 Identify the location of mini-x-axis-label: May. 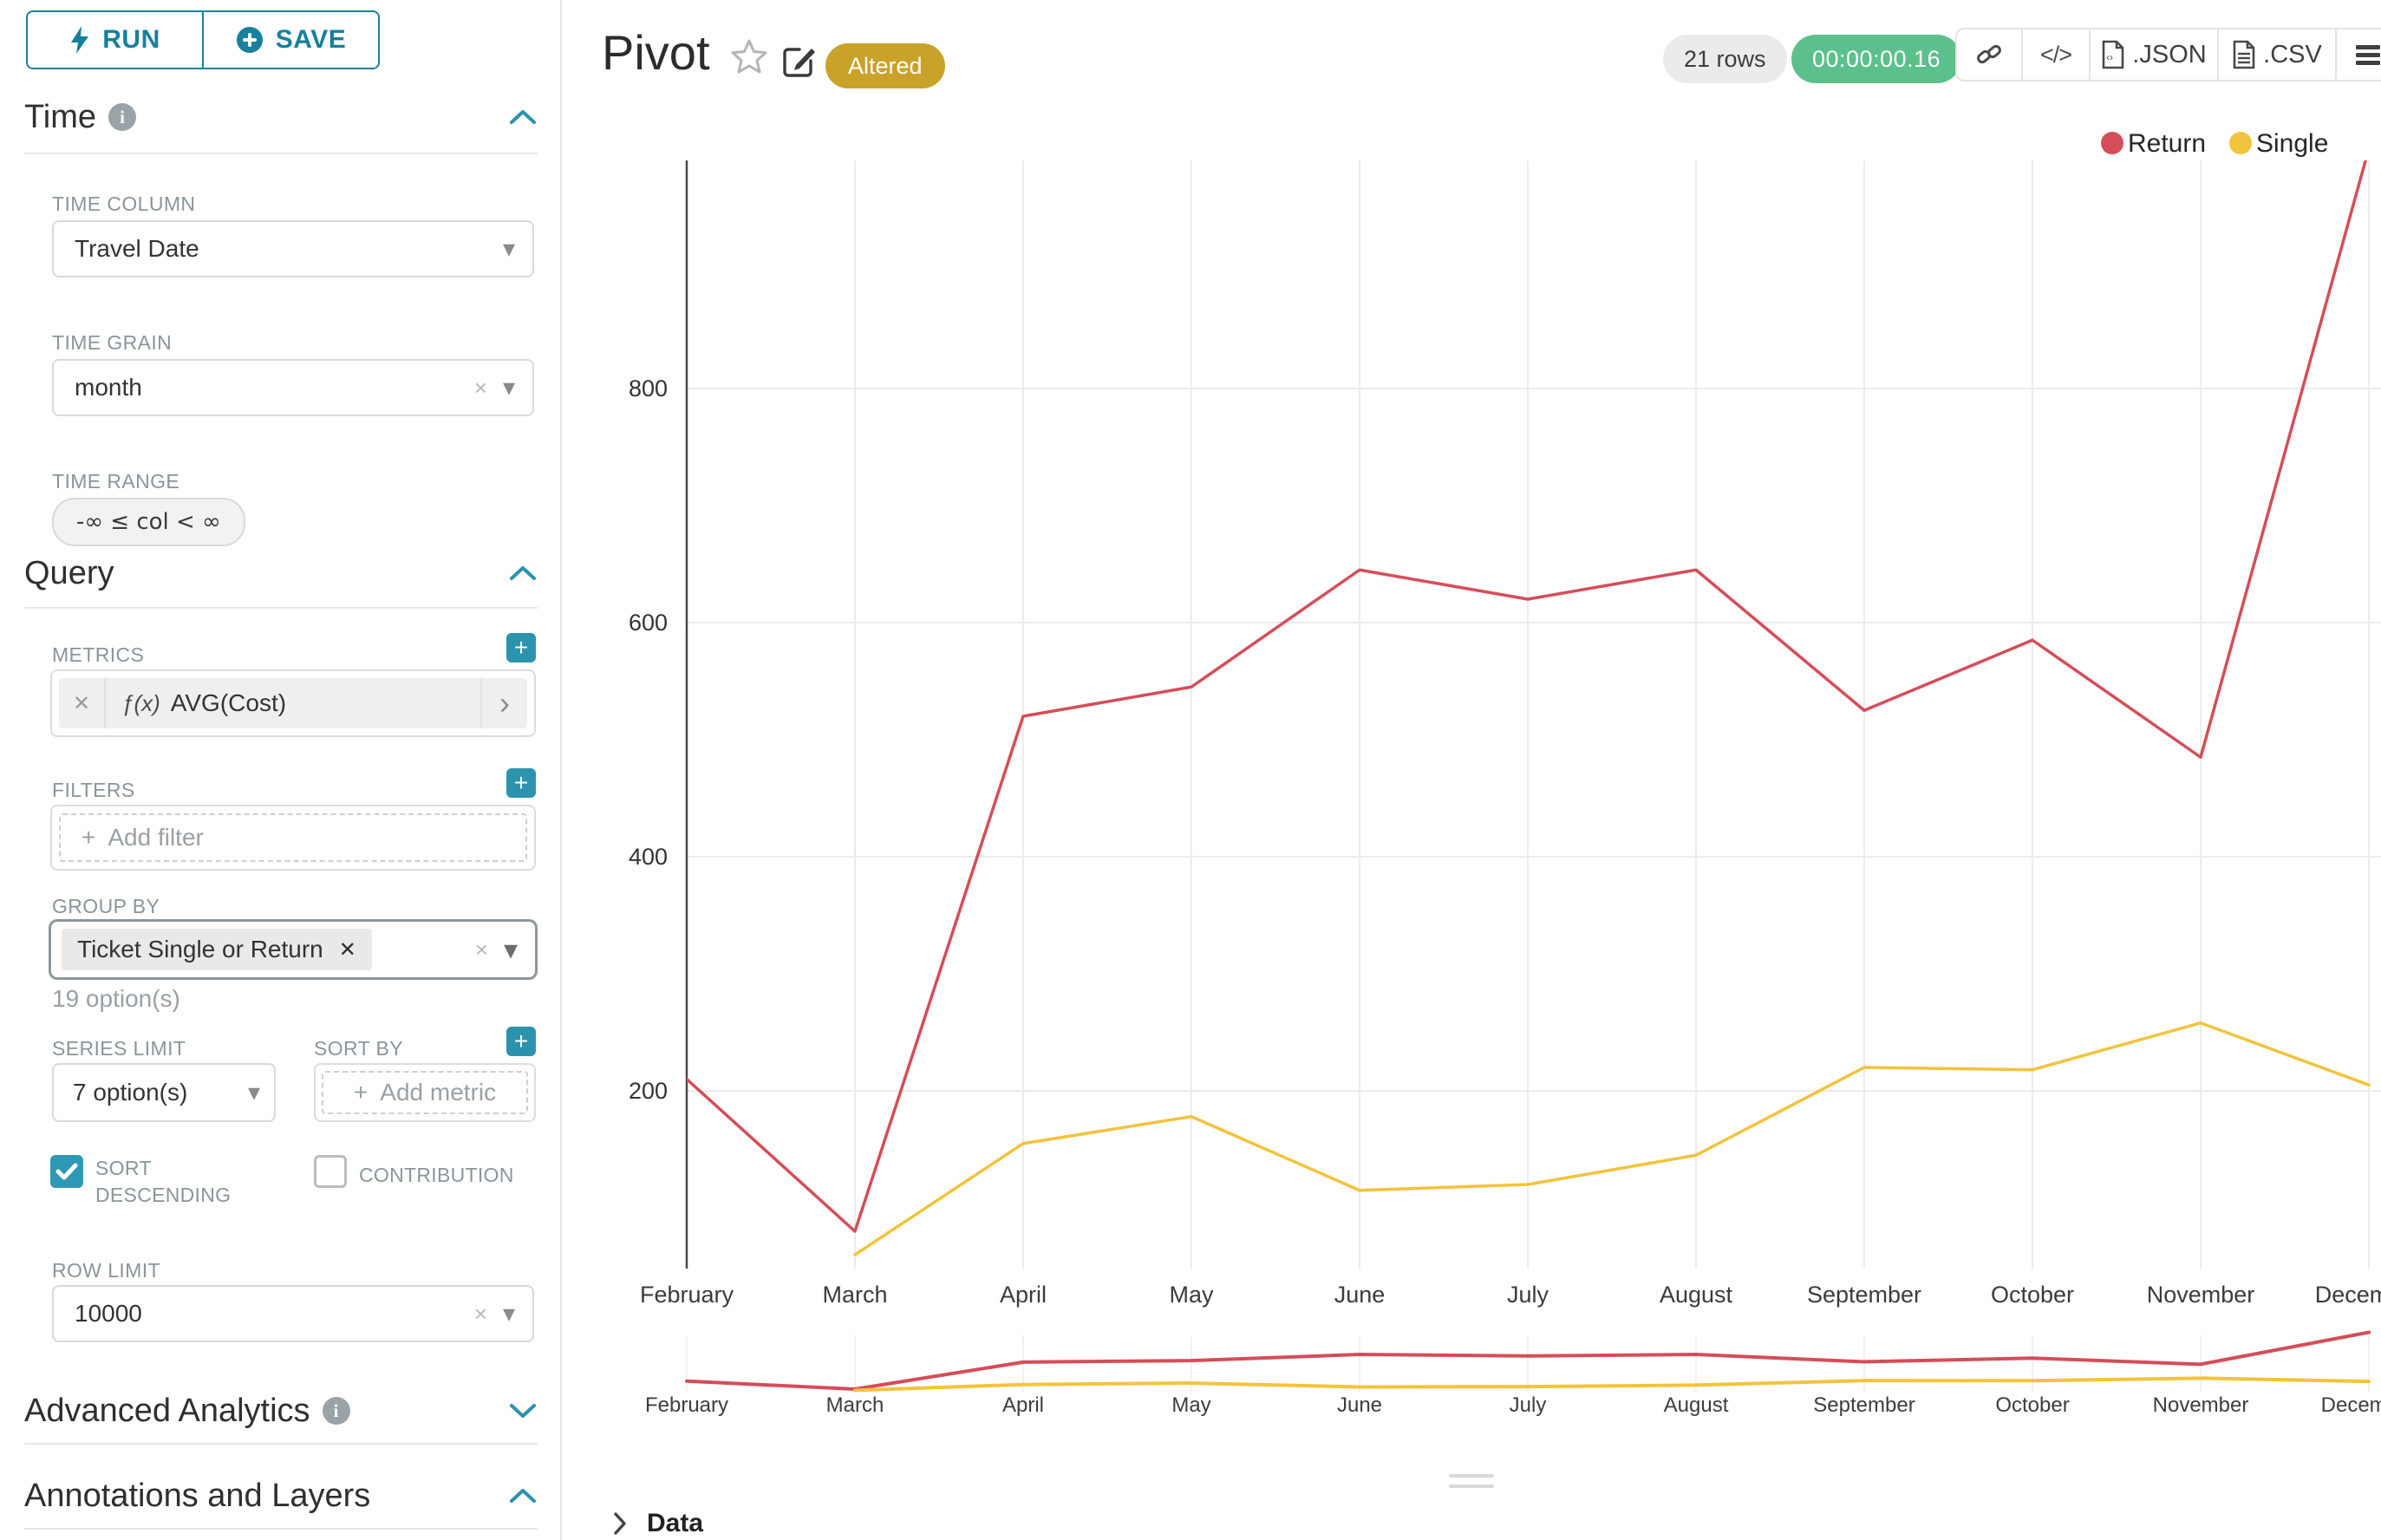
(1190, 1405).